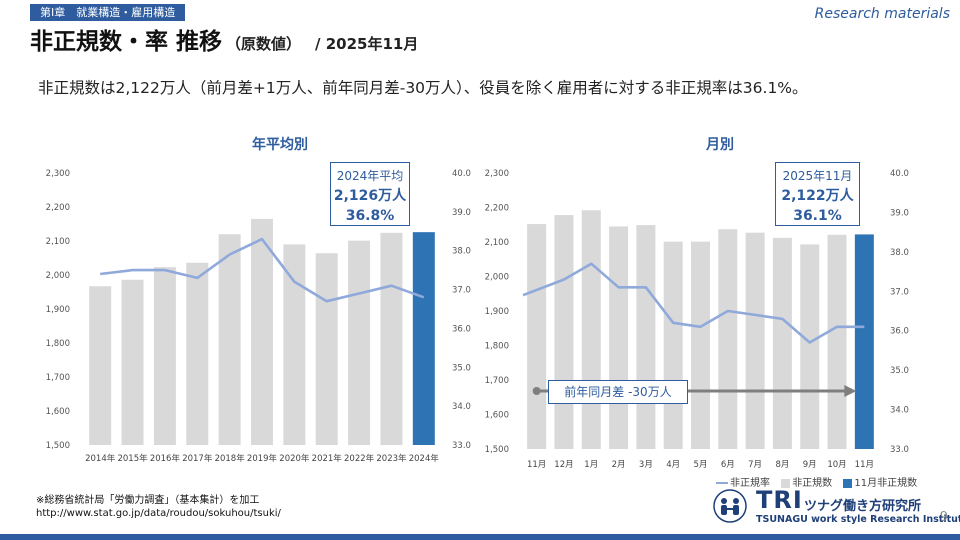 The image size is (960, 540). What do you see at coordinates (424, 458) in the screenshot?
I see `x-tick-label: 2024年` at bounding box center [424, 458].